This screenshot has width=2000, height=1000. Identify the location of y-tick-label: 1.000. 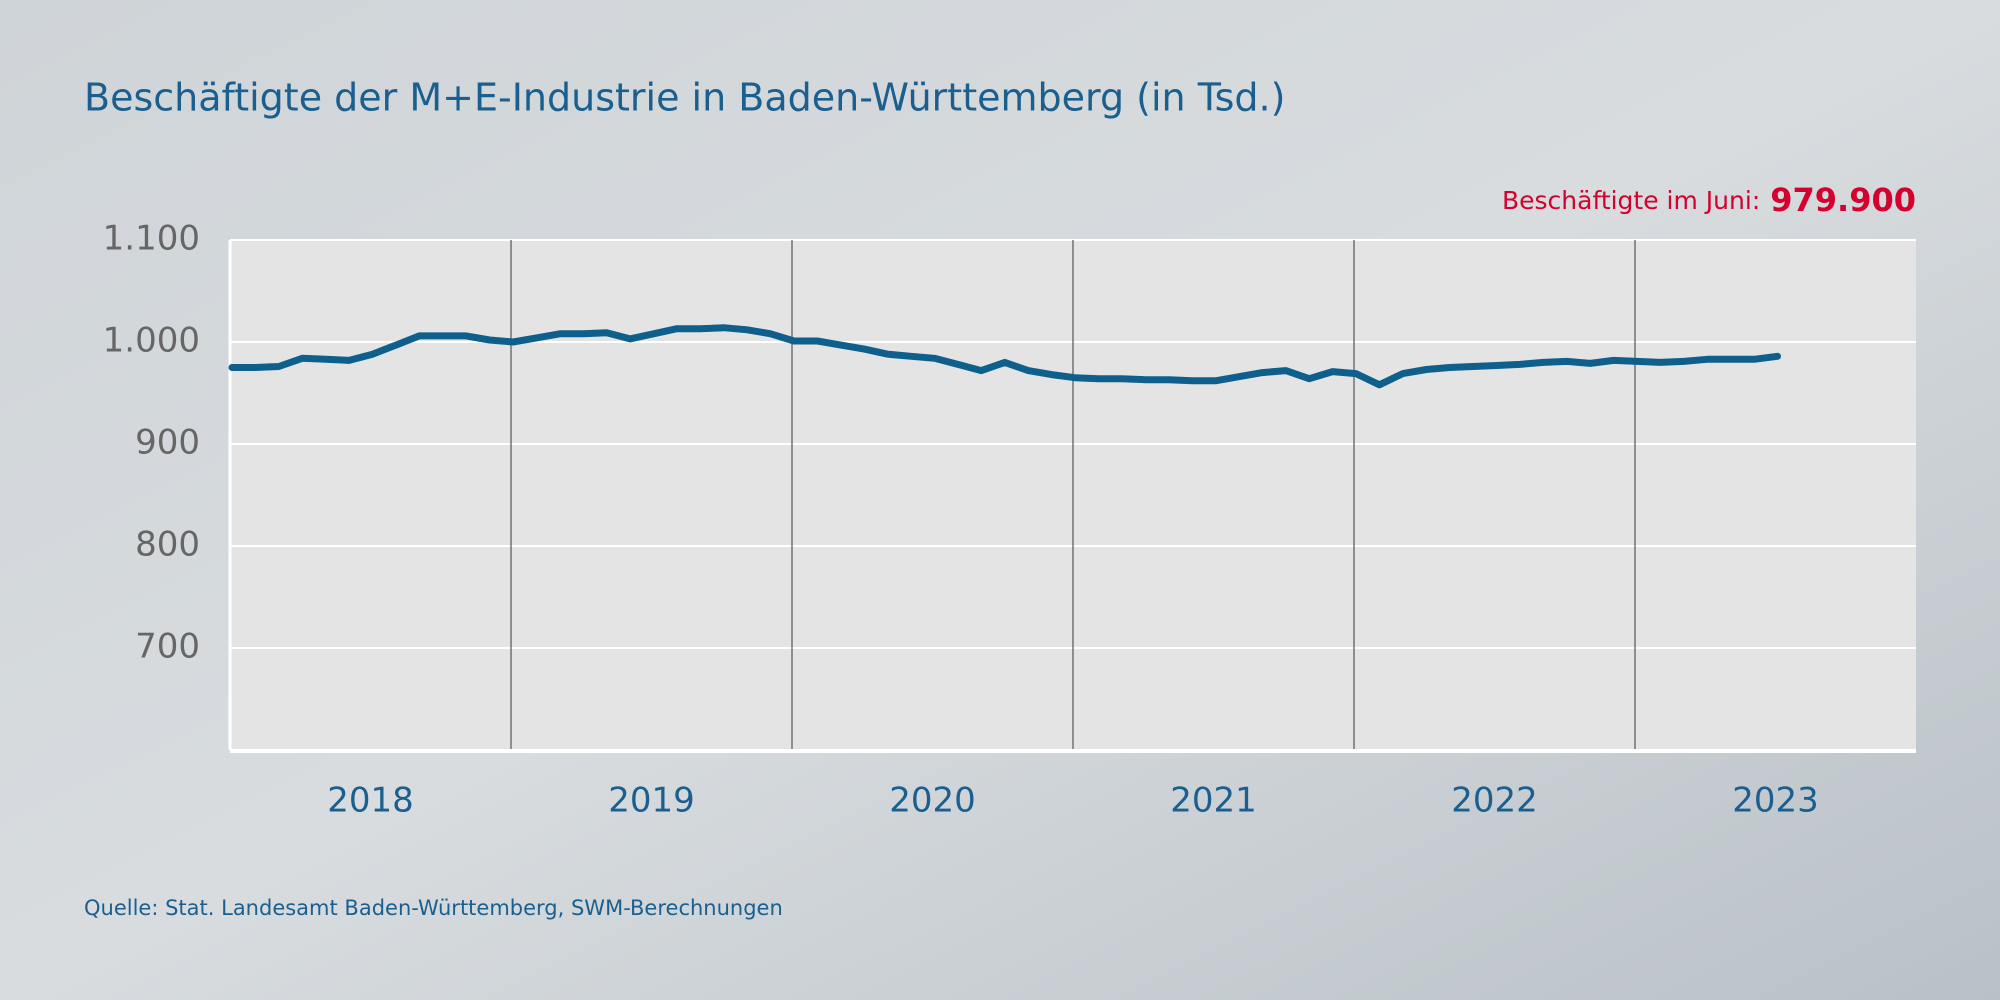
(151, 341).